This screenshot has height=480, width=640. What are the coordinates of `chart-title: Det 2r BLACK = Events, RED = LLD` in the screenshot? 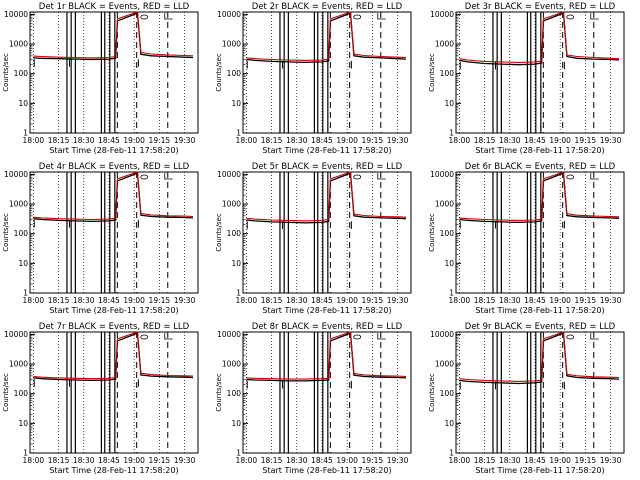 It's located at (327, 7).